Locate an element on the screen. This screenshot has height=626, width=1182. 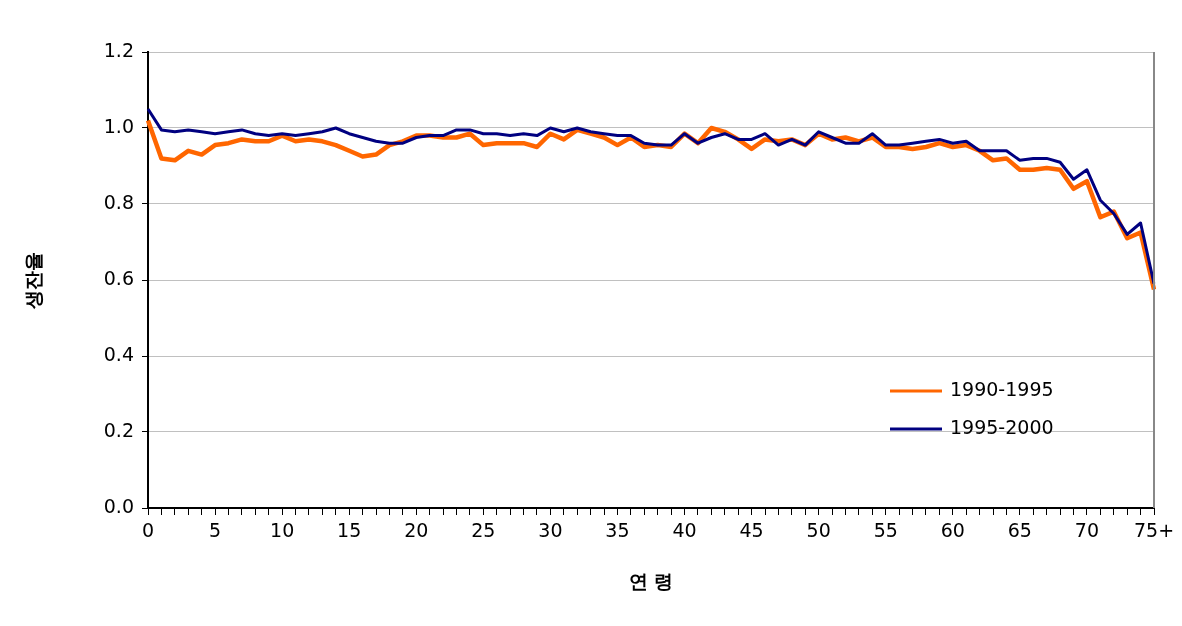
x-tick-label: 65 is located at coordinates (1019, 530).